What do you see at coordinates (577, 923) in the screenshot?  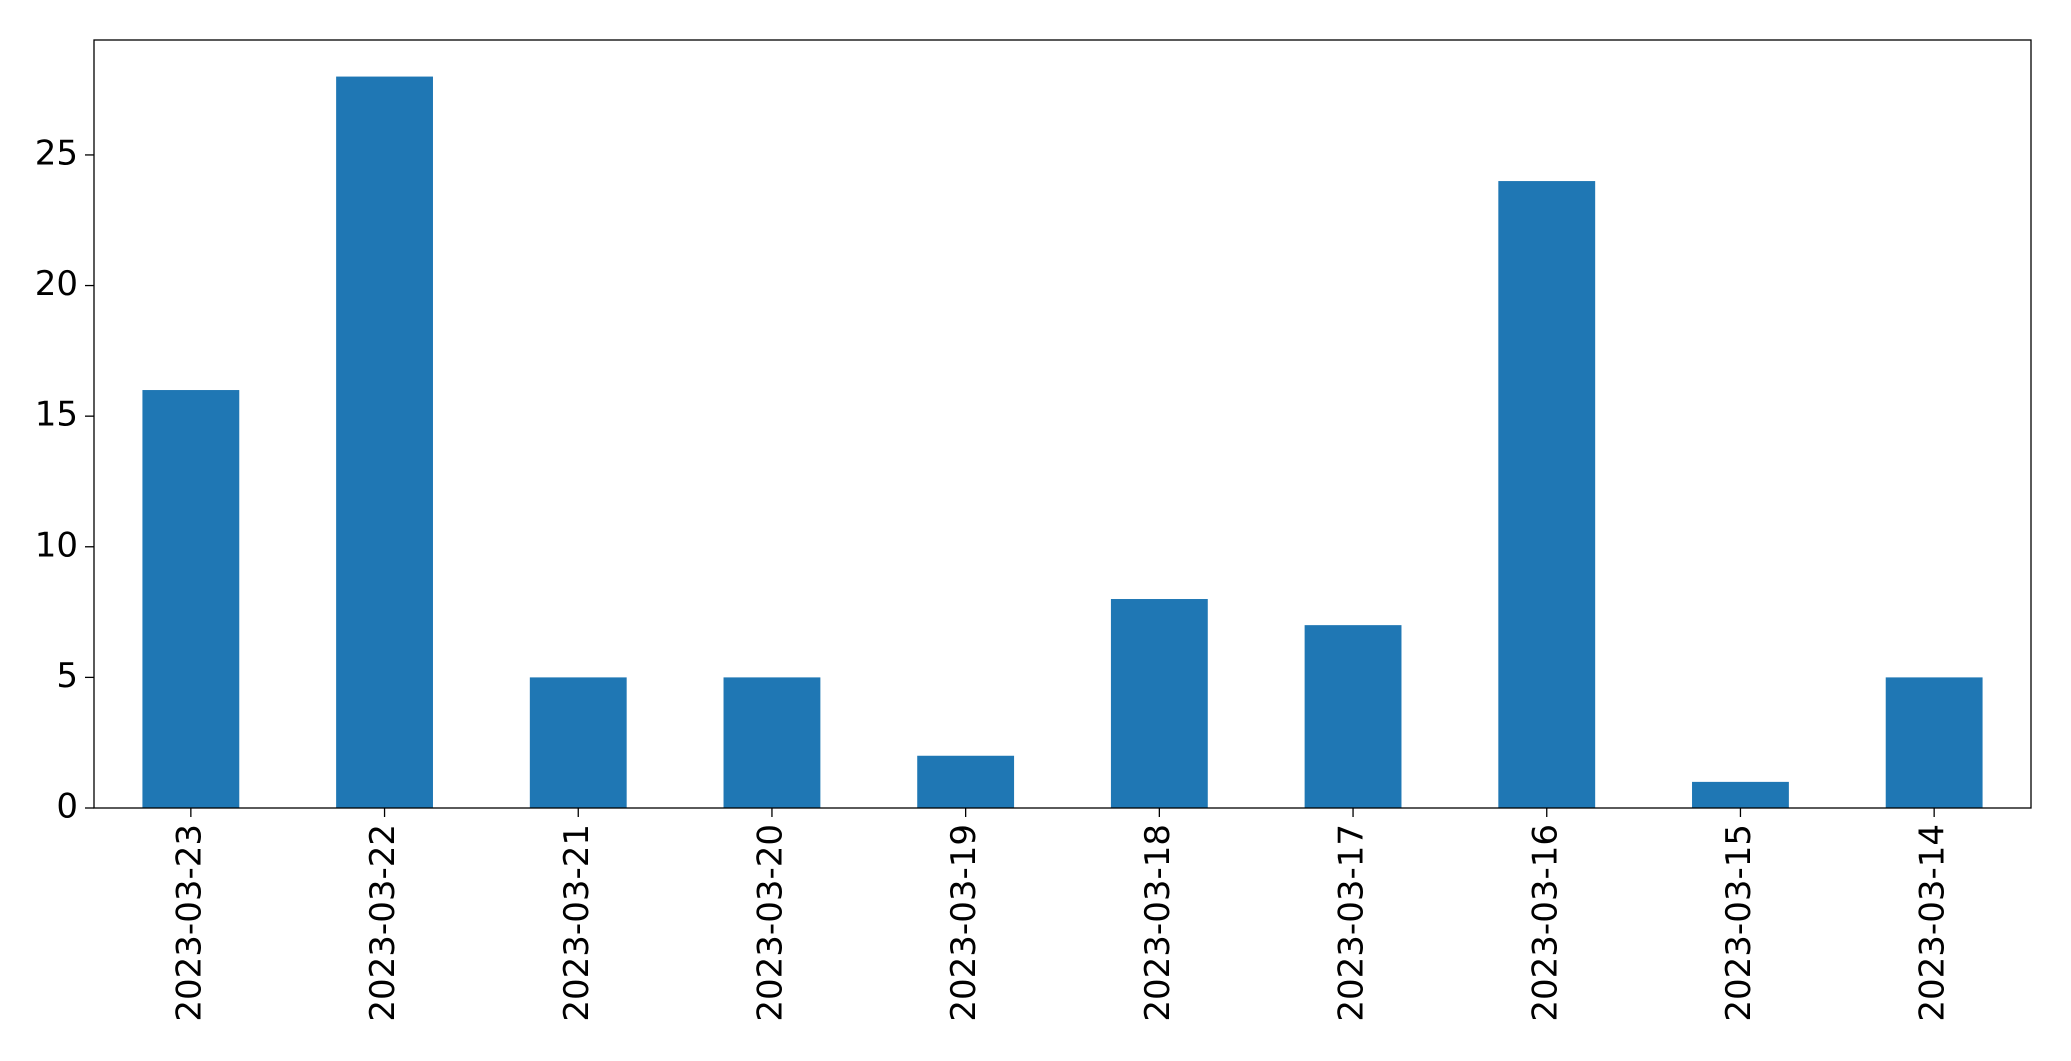 I see `x-tick-label: 2023-03-21` at bounding box center [577, 923].